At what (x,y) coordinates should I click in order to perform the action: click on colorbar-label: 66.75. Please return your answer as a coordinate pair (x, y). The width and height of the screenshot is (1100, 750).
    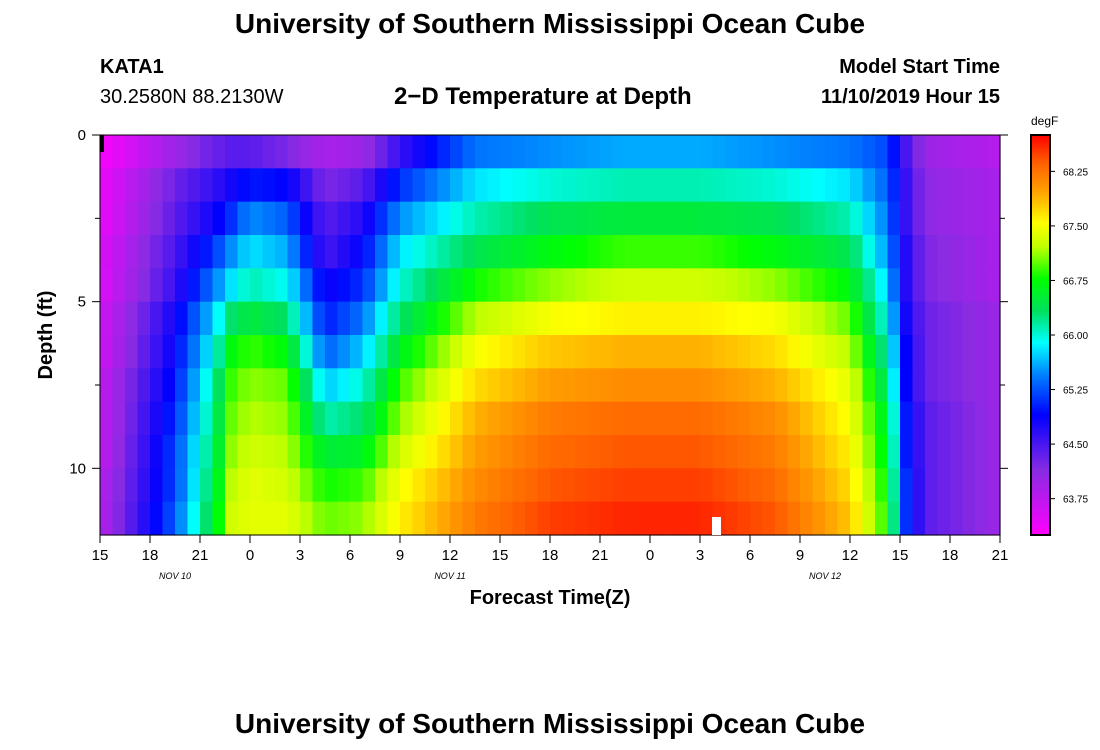
    Looking at the image, I should click on (1075, 281).